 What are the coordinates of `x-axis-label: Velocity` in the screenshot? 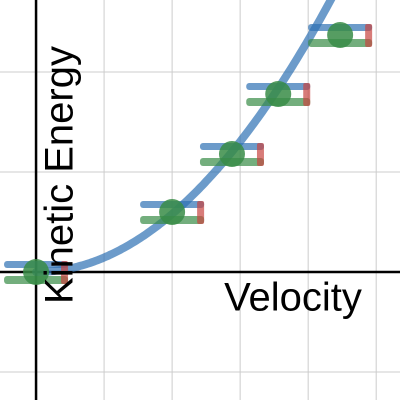 It's located at (293, 298).